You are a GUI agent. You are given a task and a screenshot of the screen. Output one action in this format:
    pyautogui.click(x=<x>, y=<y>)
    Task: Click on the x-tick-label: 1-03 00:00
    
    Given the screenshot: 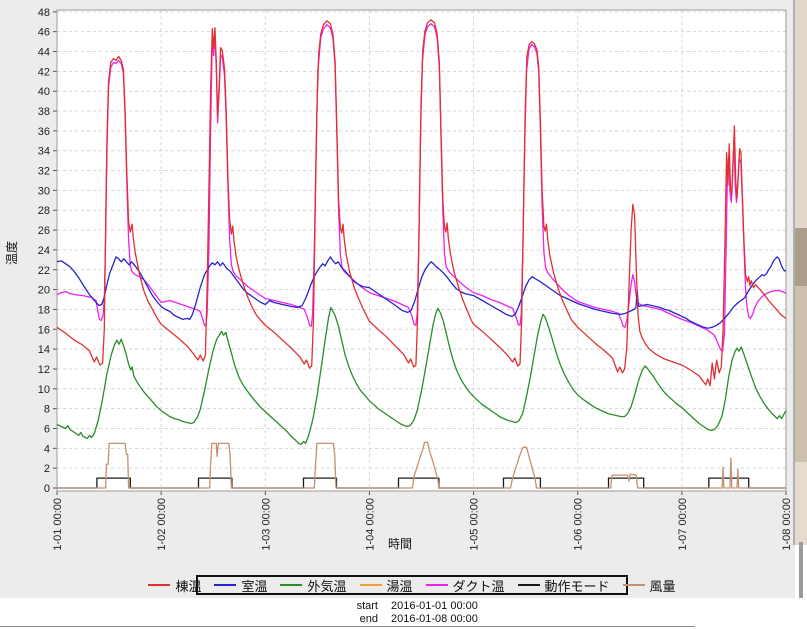 What is the action you would take?
    pyautogui.click(x=266, y=524)
    